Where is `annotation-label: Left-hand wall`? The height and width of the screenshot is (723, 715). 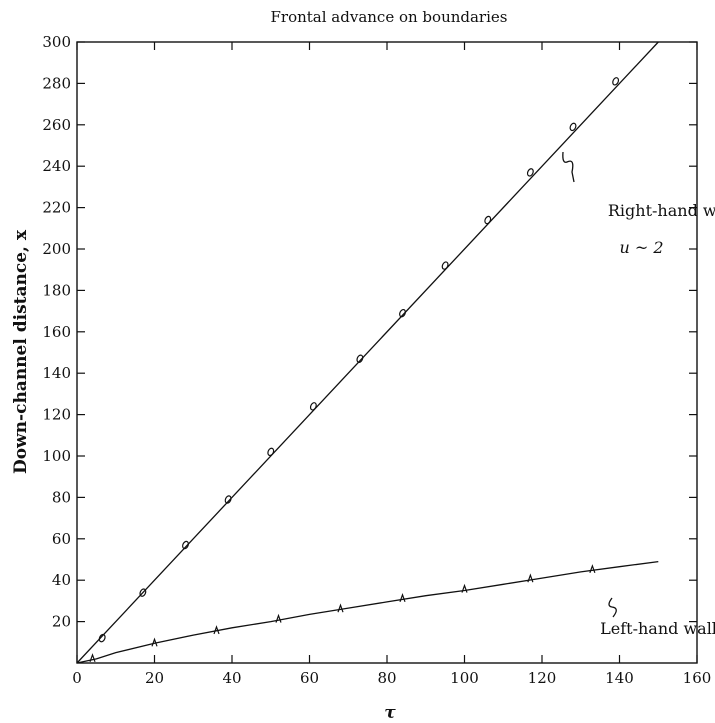 annotation-label: Left-hand wall is located at coordinates (657, 628).